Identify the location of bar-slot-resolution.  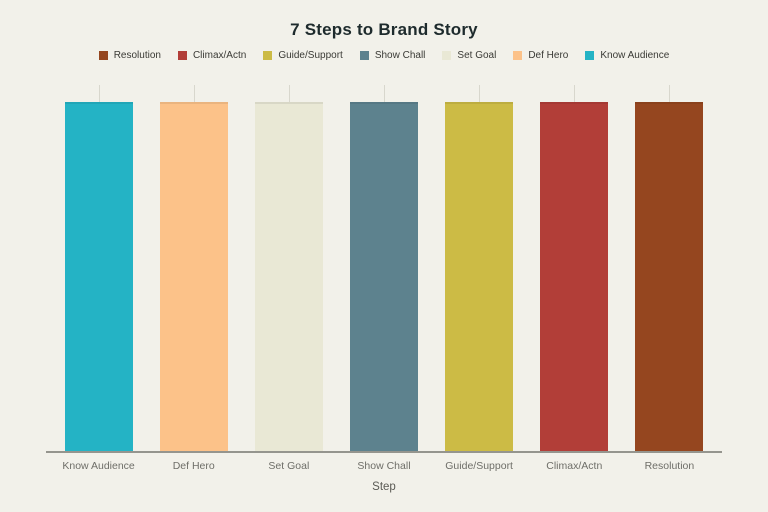
(669, 268).